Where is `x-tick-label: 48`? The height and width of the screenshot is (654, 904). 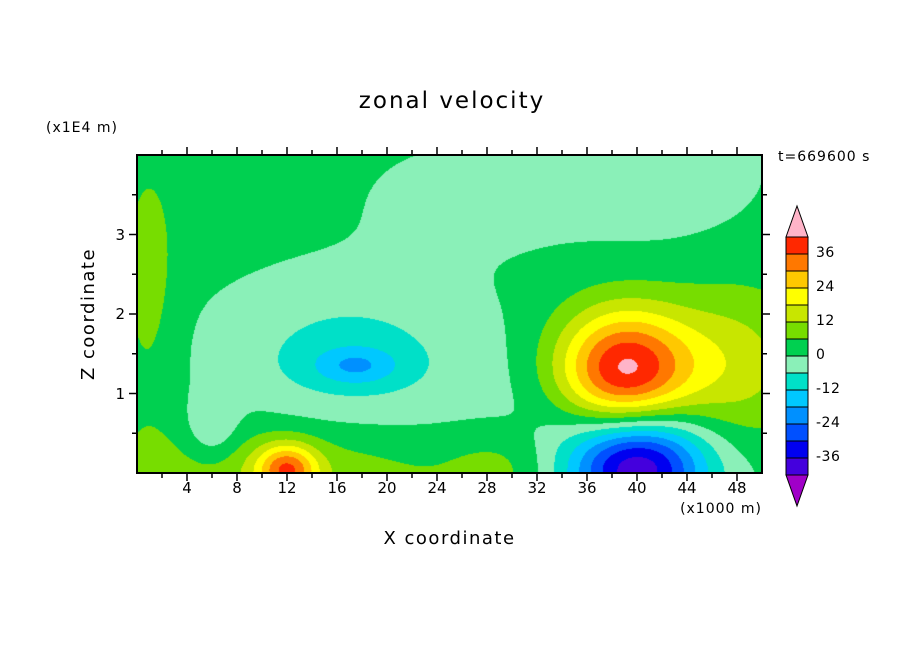 x-tick-label: 48 is located at coordinates (737, 488).